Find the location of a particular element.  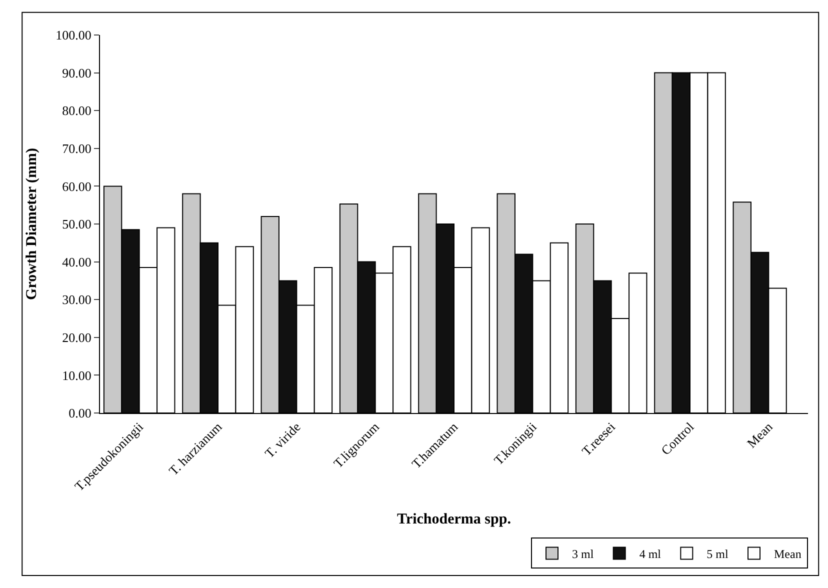

y-tick-label: 30.00 is located at coordinates (77, 300).